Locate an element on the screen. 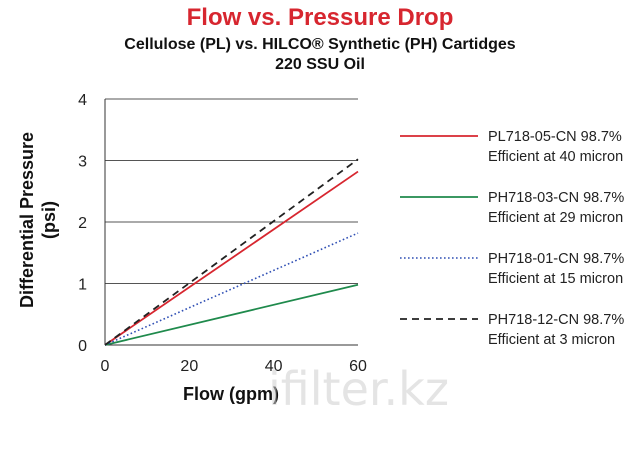  legend-label-2: PH718-03-CN 98.7% is located at coordinates (556, 198).